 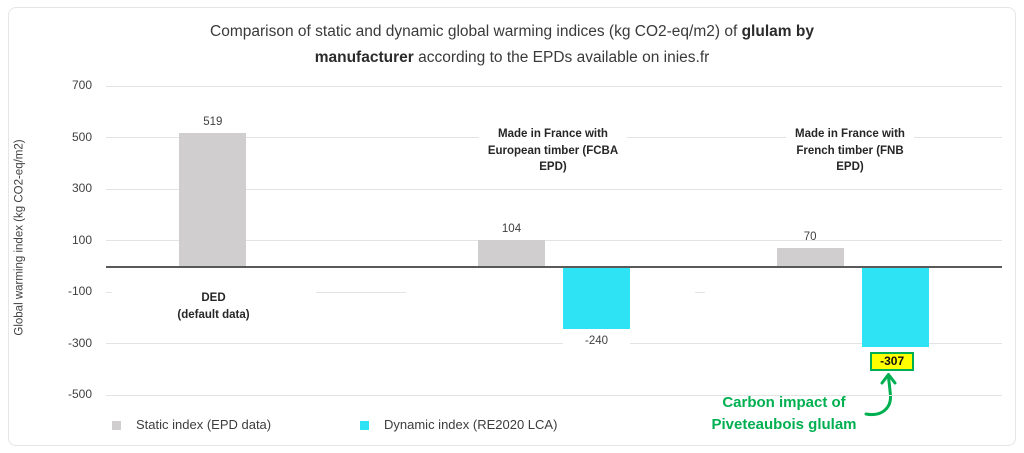 I want to click on value-label-dynamic-1: -240, so click(x=596, y=341).